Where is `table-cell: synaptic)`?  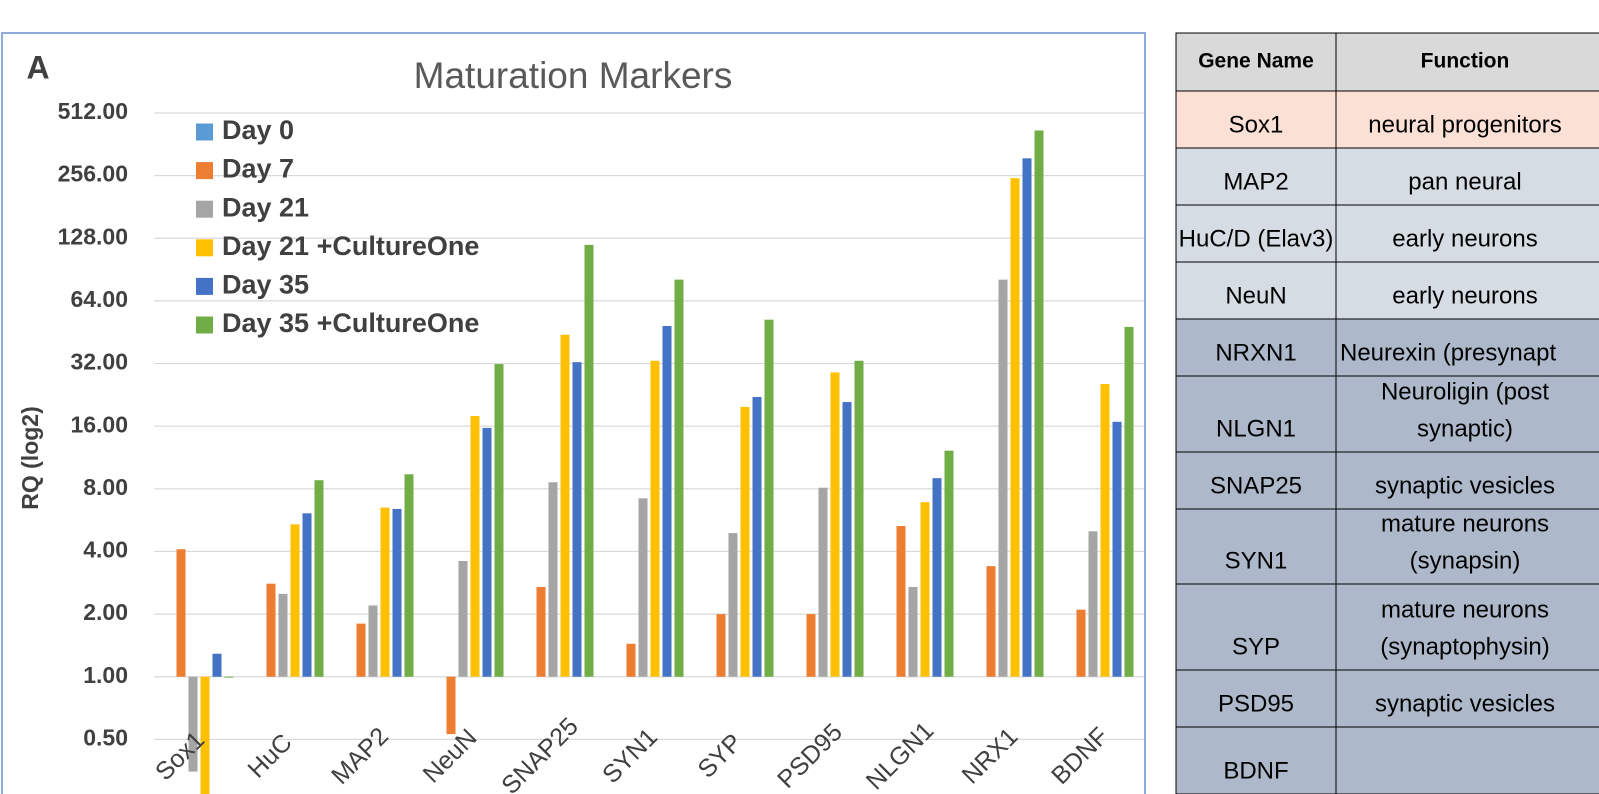
table-cell: synaptic) is located at coordinates (1465, 428).